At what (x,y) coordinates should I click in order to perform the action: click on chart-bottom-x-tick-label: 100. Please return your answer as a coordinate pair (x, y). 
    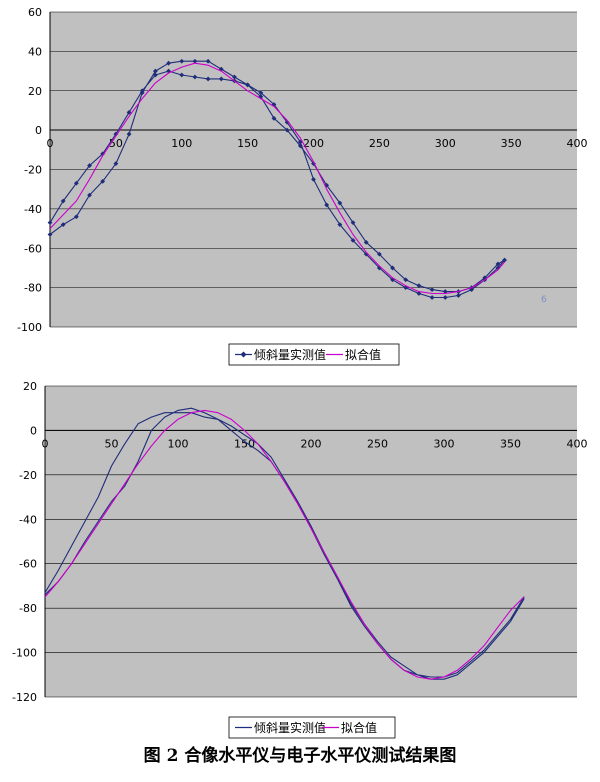
    Looking at the image, I should click on (178, 443).